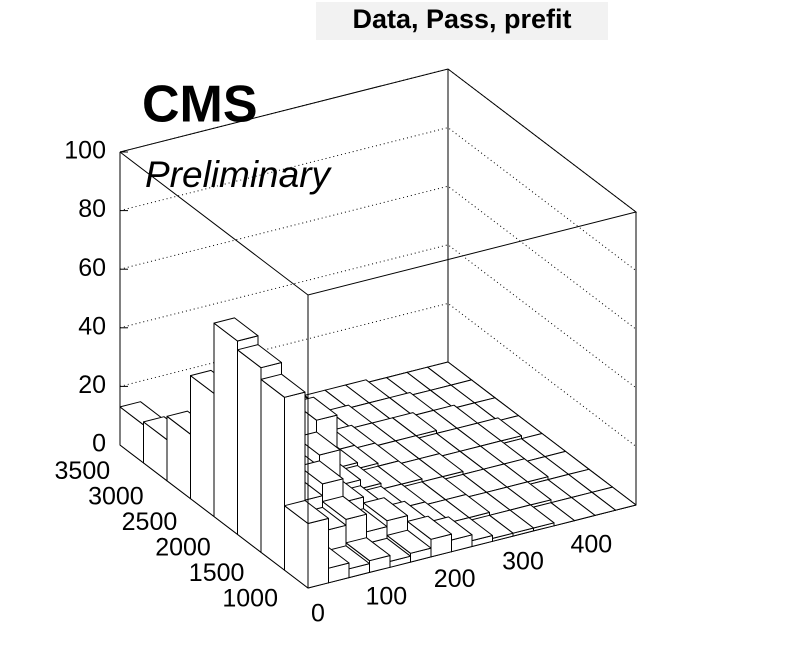  I want to click on y-tick-label: 2000, so click(183, 548).